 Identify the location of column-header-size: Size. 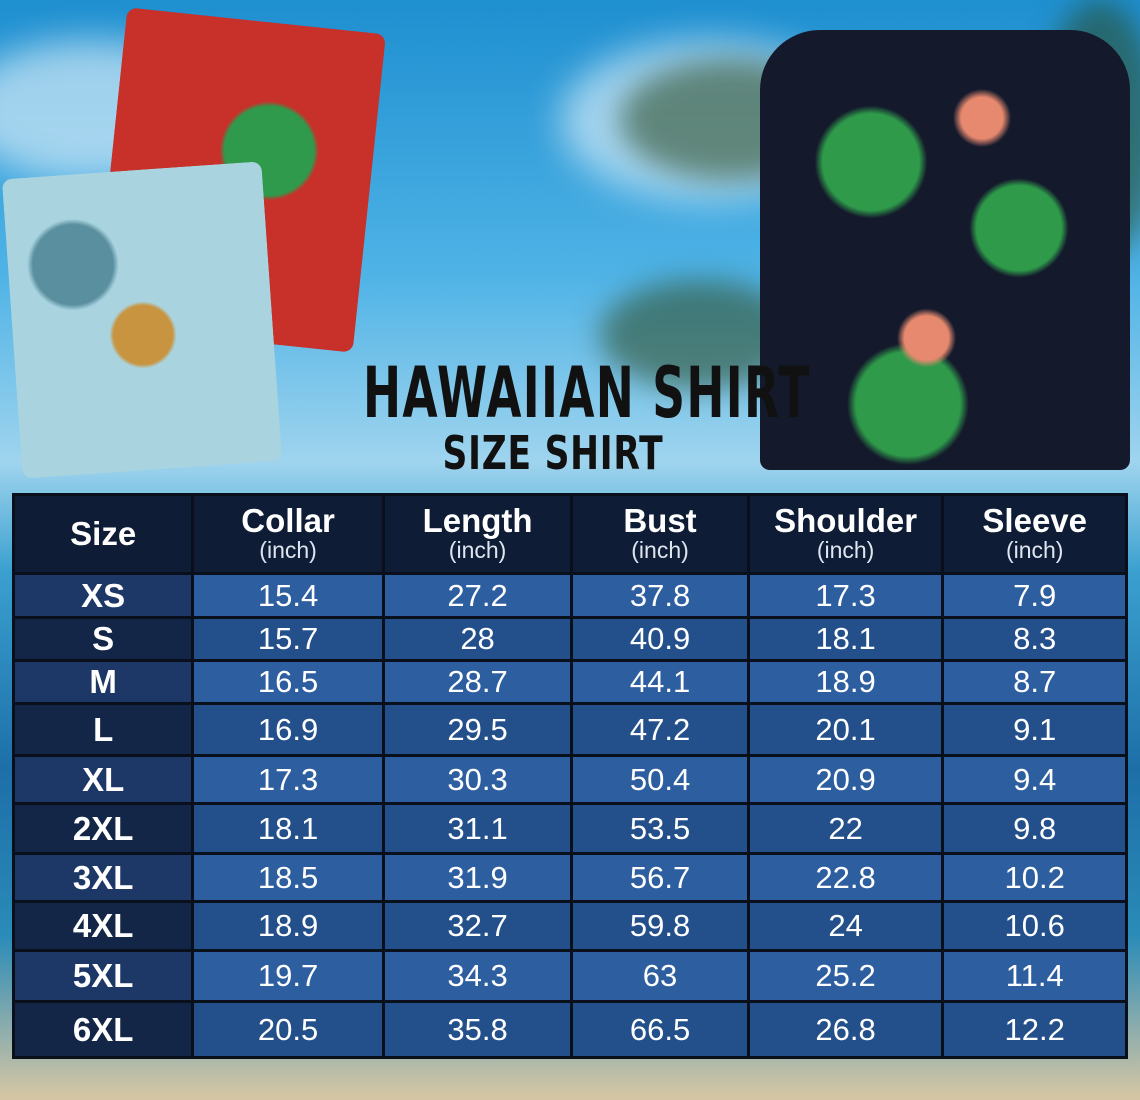
(103, 534).